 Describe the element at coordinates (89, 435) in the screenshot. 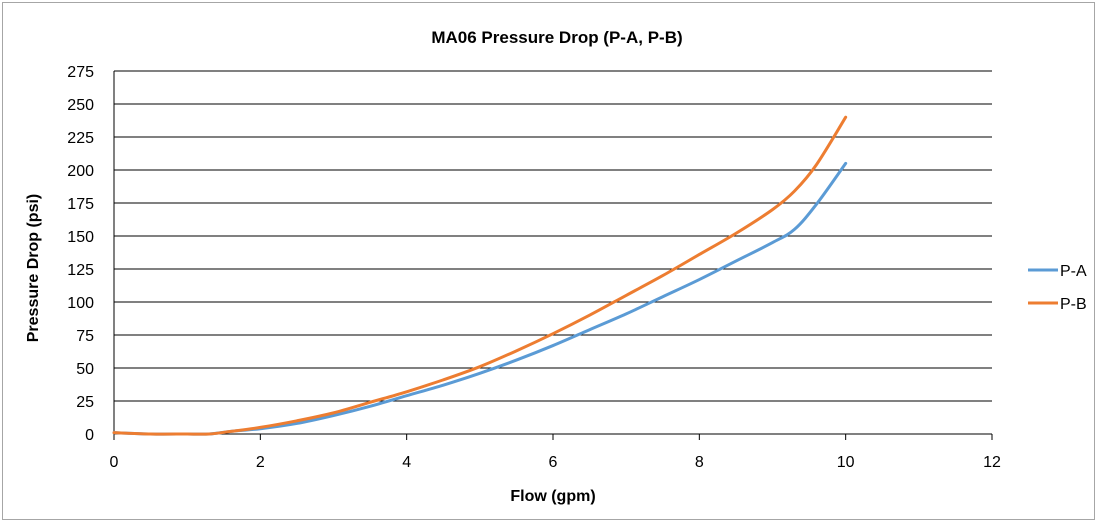

I see `y-tick-label-0: 0` at that location.